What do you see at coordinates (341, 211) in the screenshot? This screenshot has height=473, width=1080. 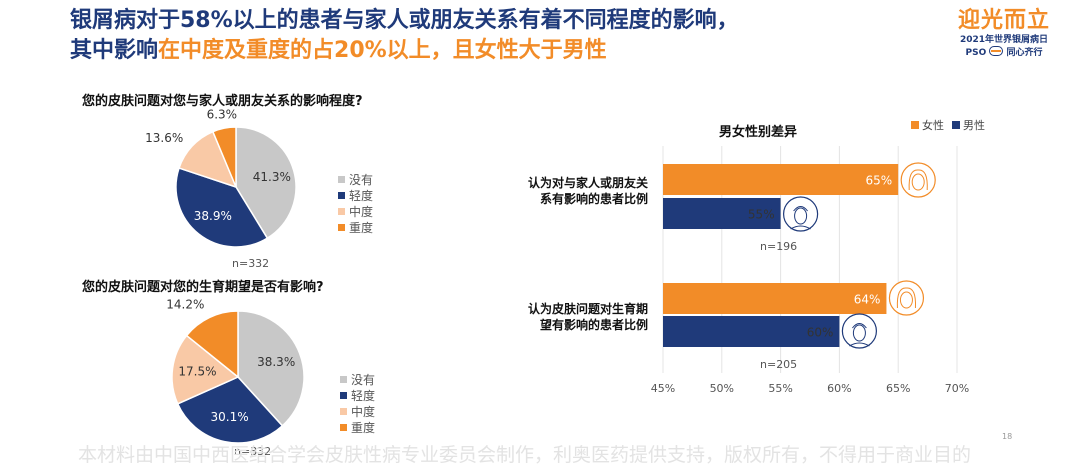 I see `pie1-legend-swatch-moderate` at bounding box center [341, 211].